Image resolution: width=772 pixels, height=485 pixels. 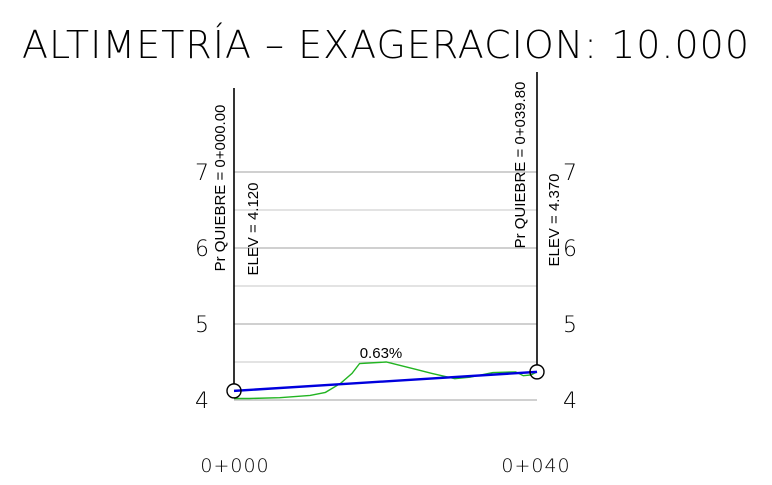 What do you see at coordinates (202, 325) in the screenshot?
I see `y-tick-label-left: 5` at bounding box center [202, 325].